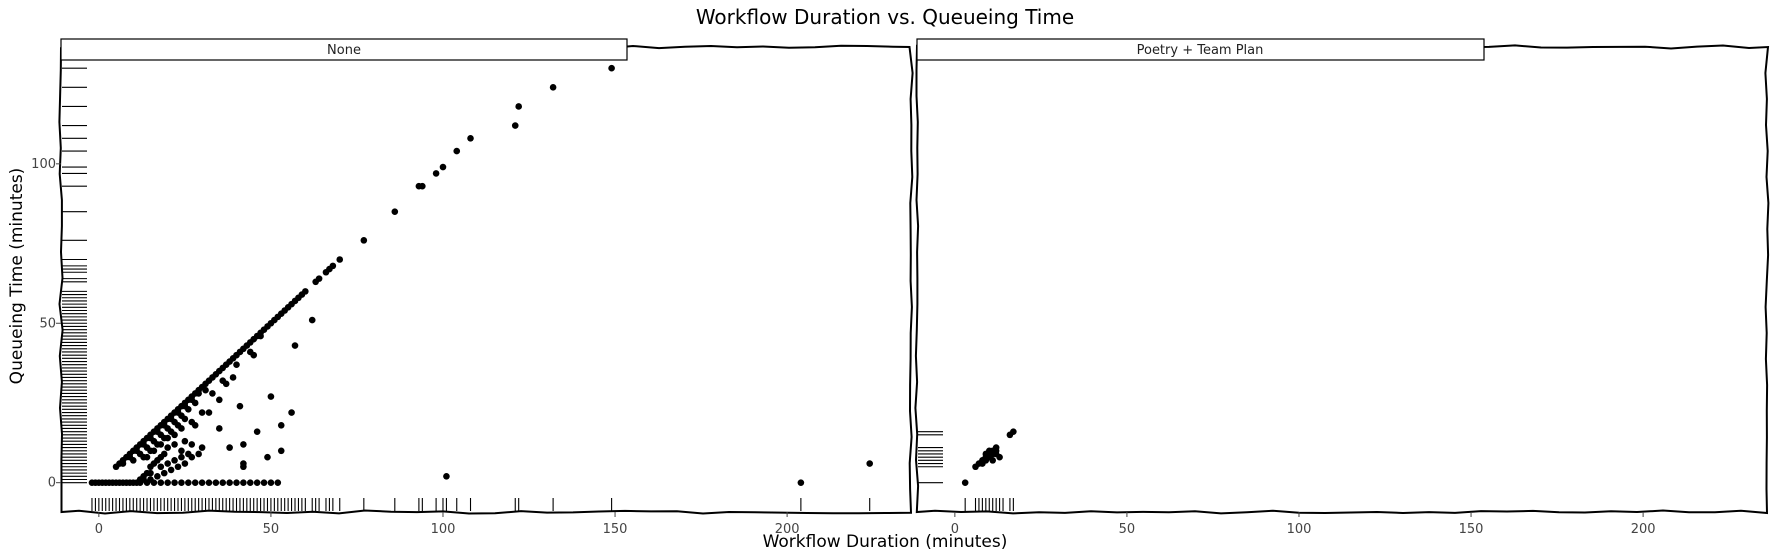 The width and height of the screenshot is (1775, 560). Describe the element at coordinates (17, 276) in the screenshot. I see `y-axis-label: Queueing Time (minutes)` at that location.